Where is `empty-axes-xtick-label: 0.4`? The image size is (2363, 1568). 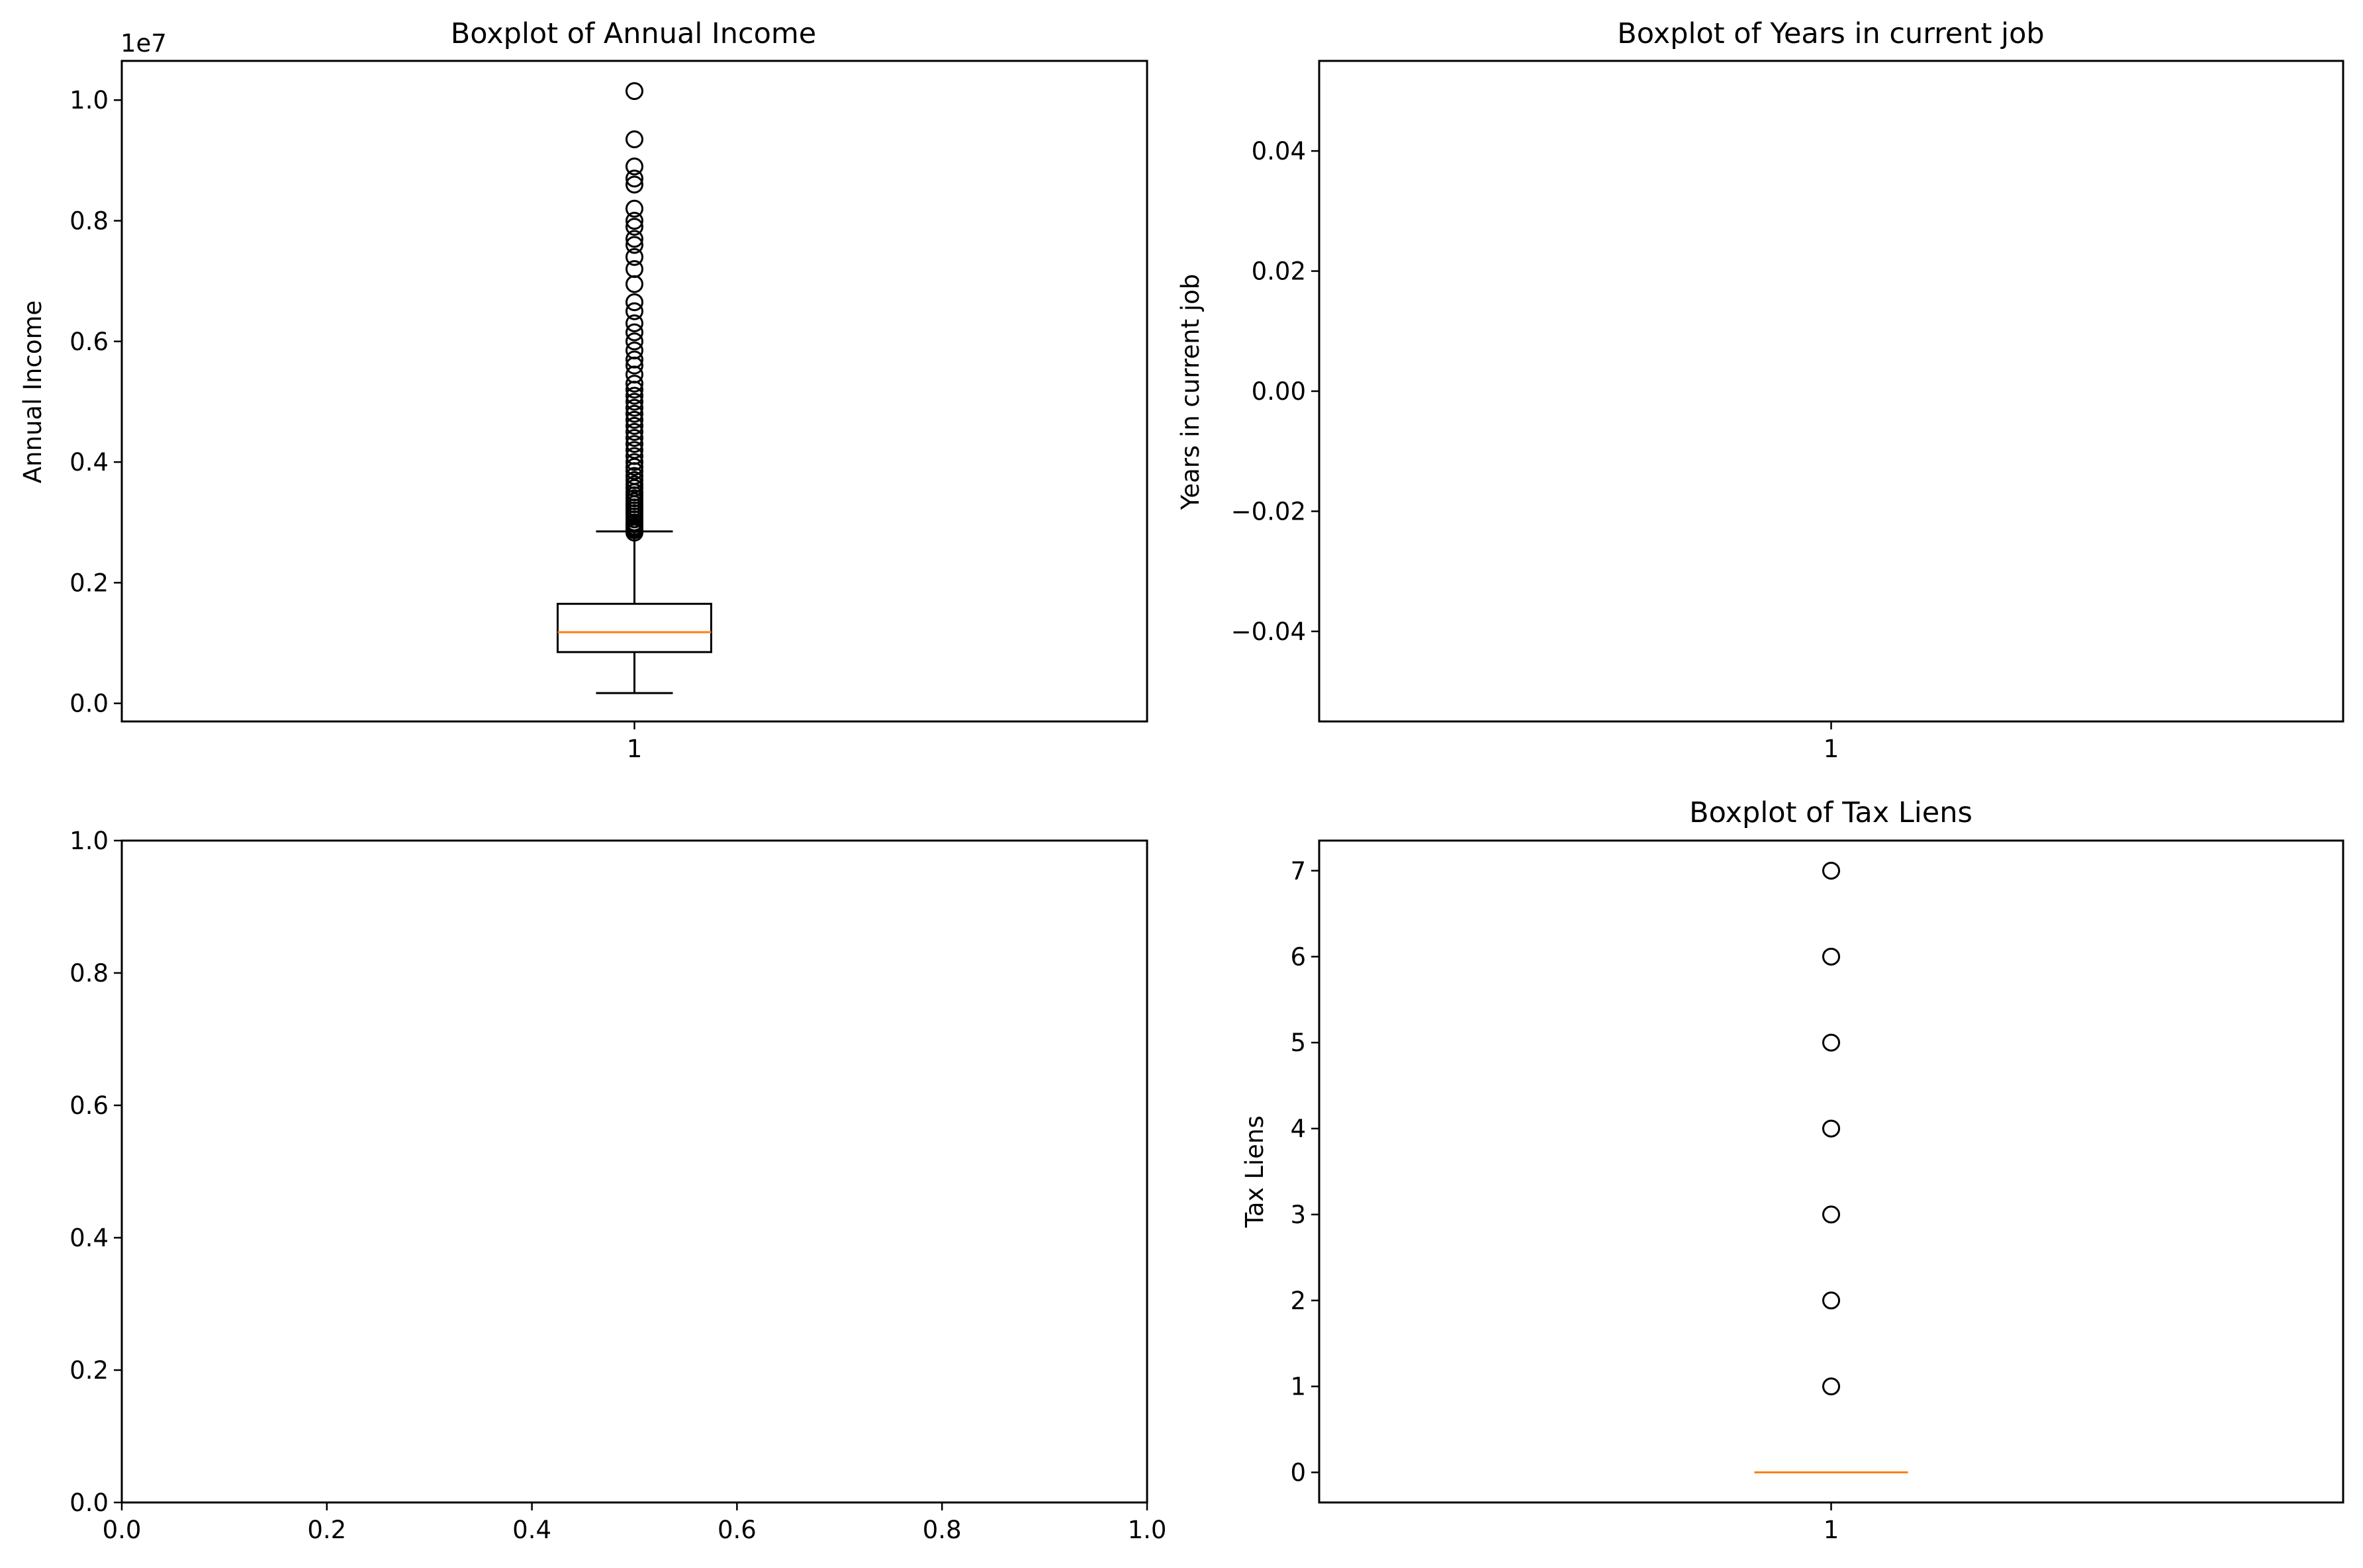
empty-axes-xtick-label: 0.4 is located at coordinates (531, 1530).